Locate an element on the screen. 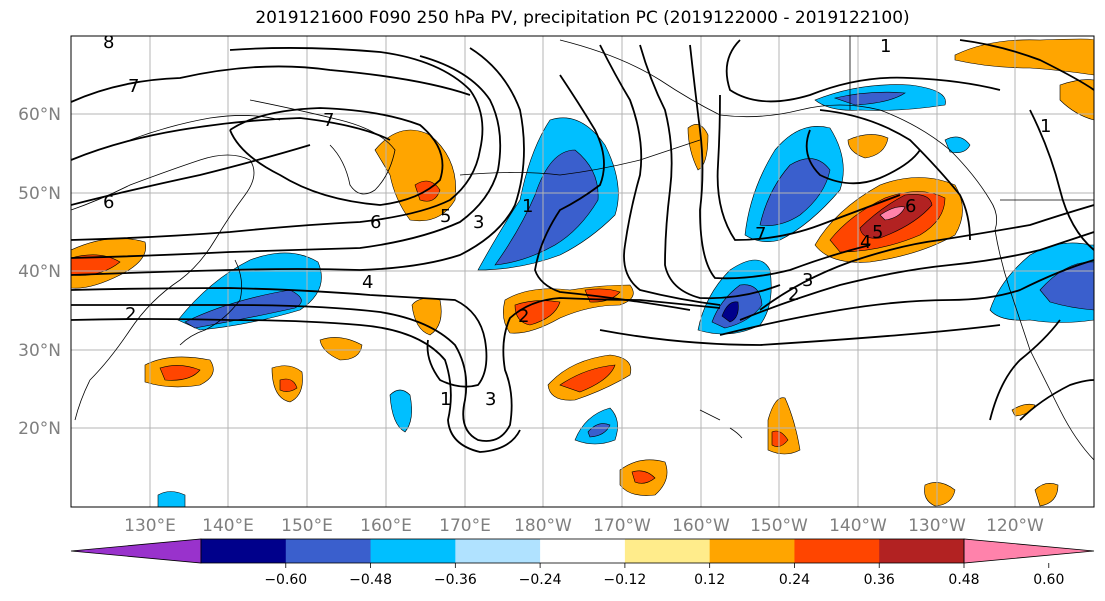 The image size is (1105, 601). colorbar-tick-label: −0.48 is located at coordinates (370, 580).